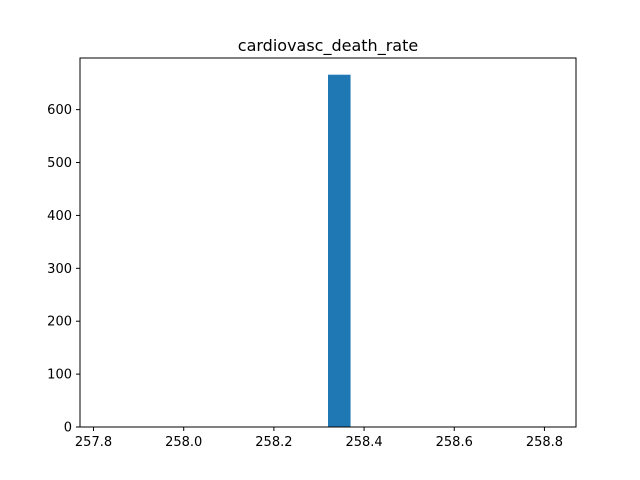  What do you see at coordinates (68, 428) in the screenshot?
I see `y-tick-label-0: 0` at bounding box center [68, 428].